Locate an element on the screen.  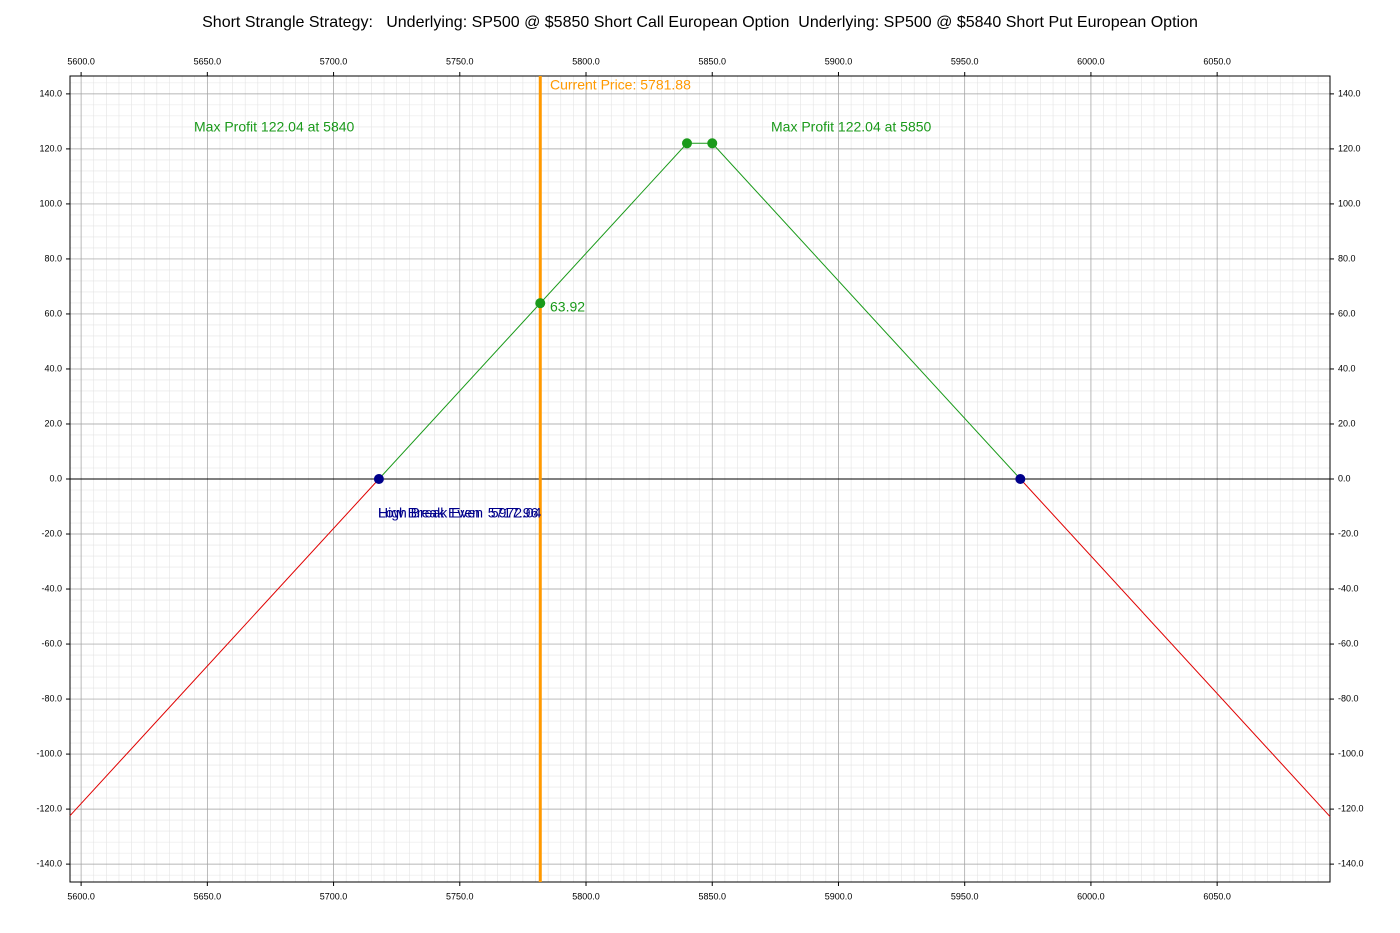
annotation: Max Profit 122.04 at 5850 is located at coordinates (851, 127).